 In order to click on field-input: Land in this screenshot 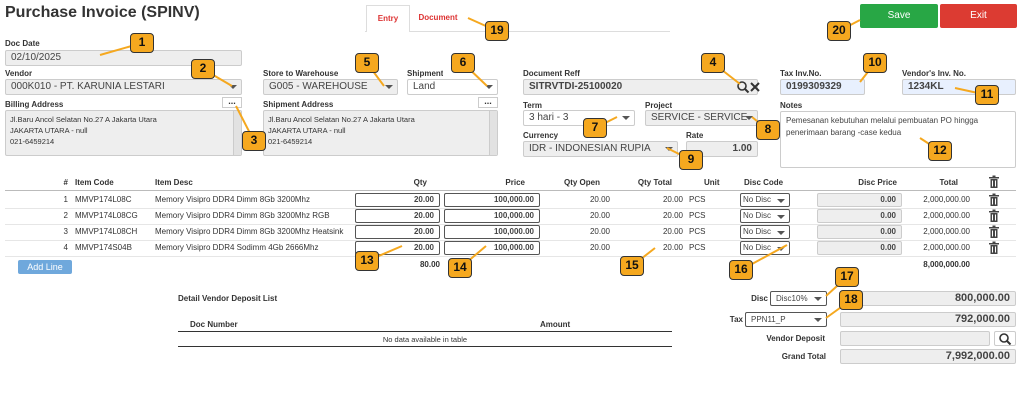, I will do `click(452, 87)`.